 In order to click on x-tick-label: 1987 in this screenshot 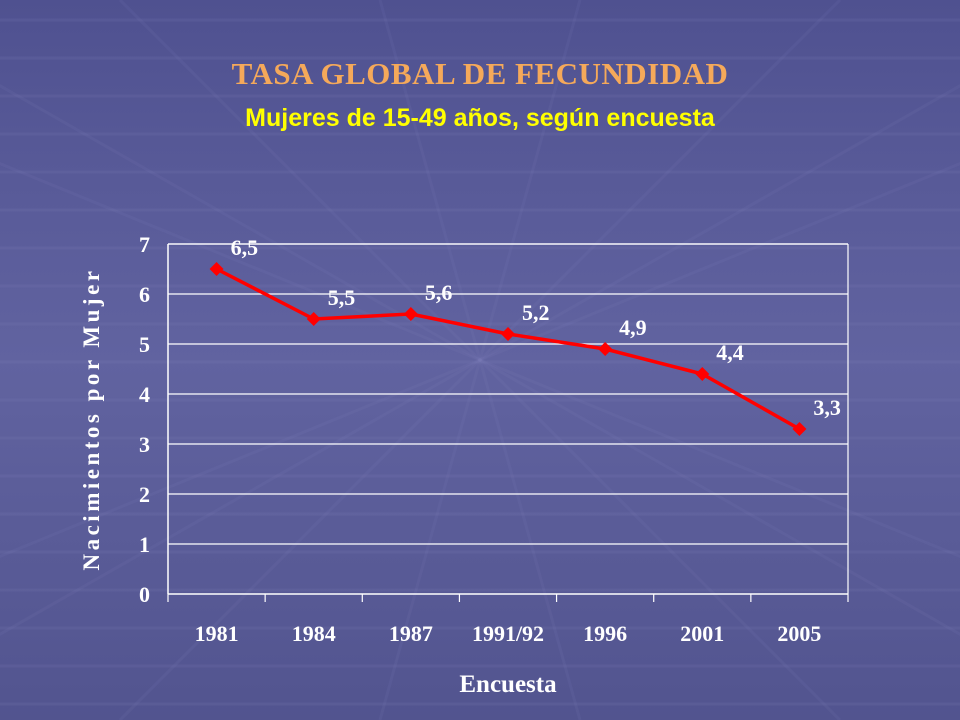, I will do `click(411, 633)`.